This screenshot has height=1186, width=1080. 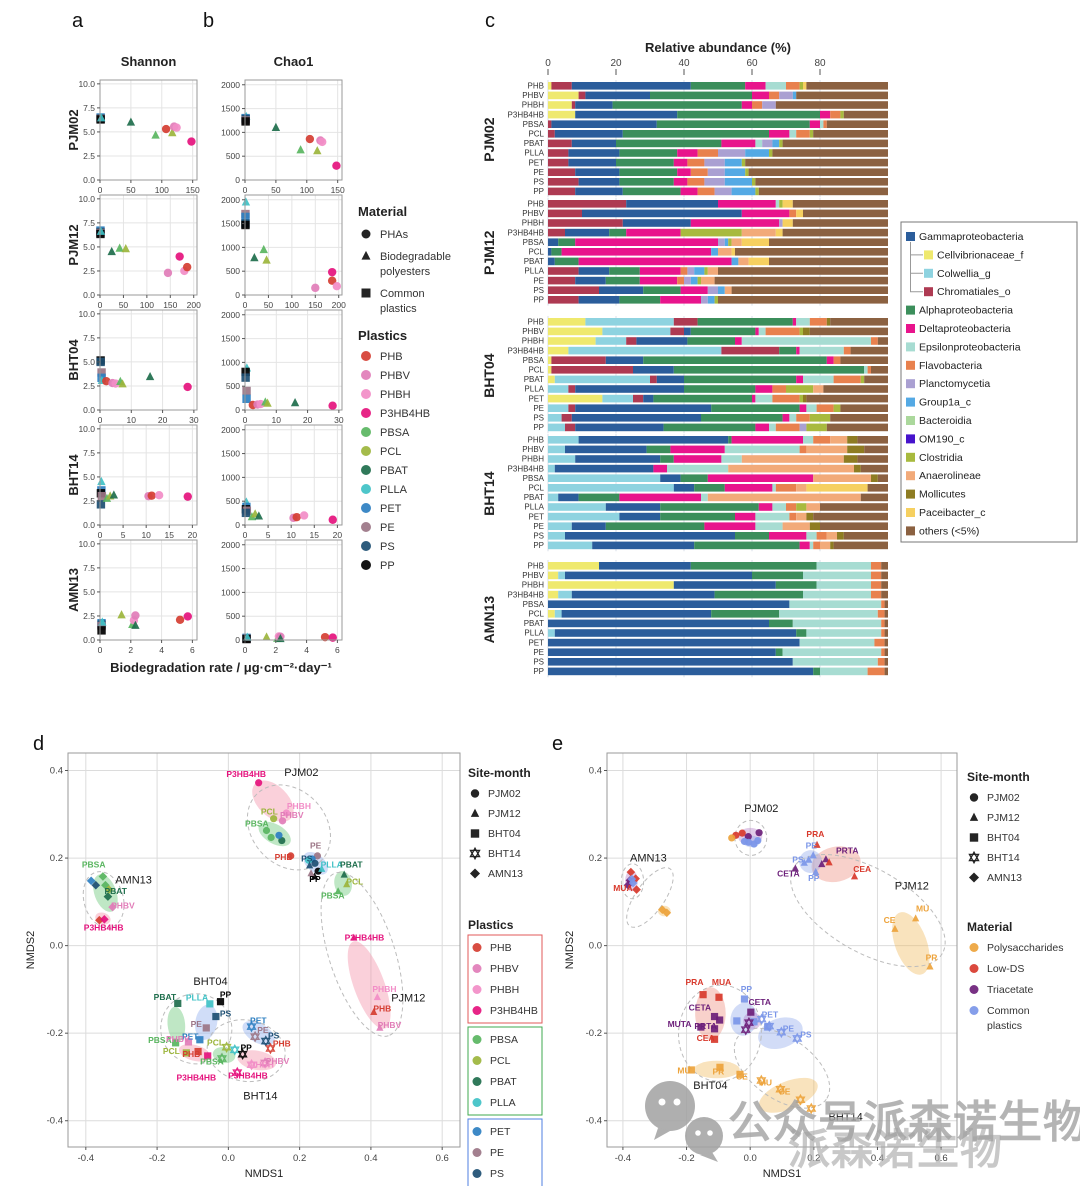 What do you see at coordinates (415, 257) in the screenshot?
I see `legend-label: Biodegradable` at bounding box center [415, 257].